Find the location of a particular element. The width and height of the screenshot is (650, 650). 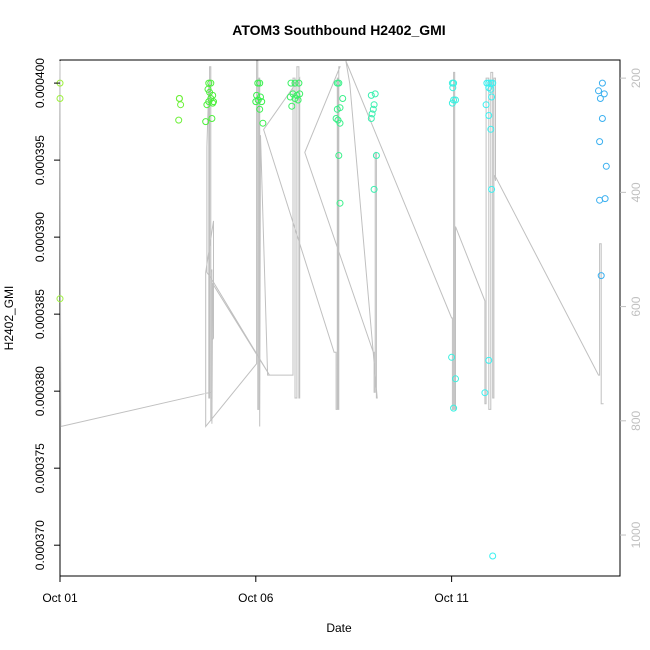

y2-axis: 200 400 600 800 1000 is located at coordinates (631, 308).